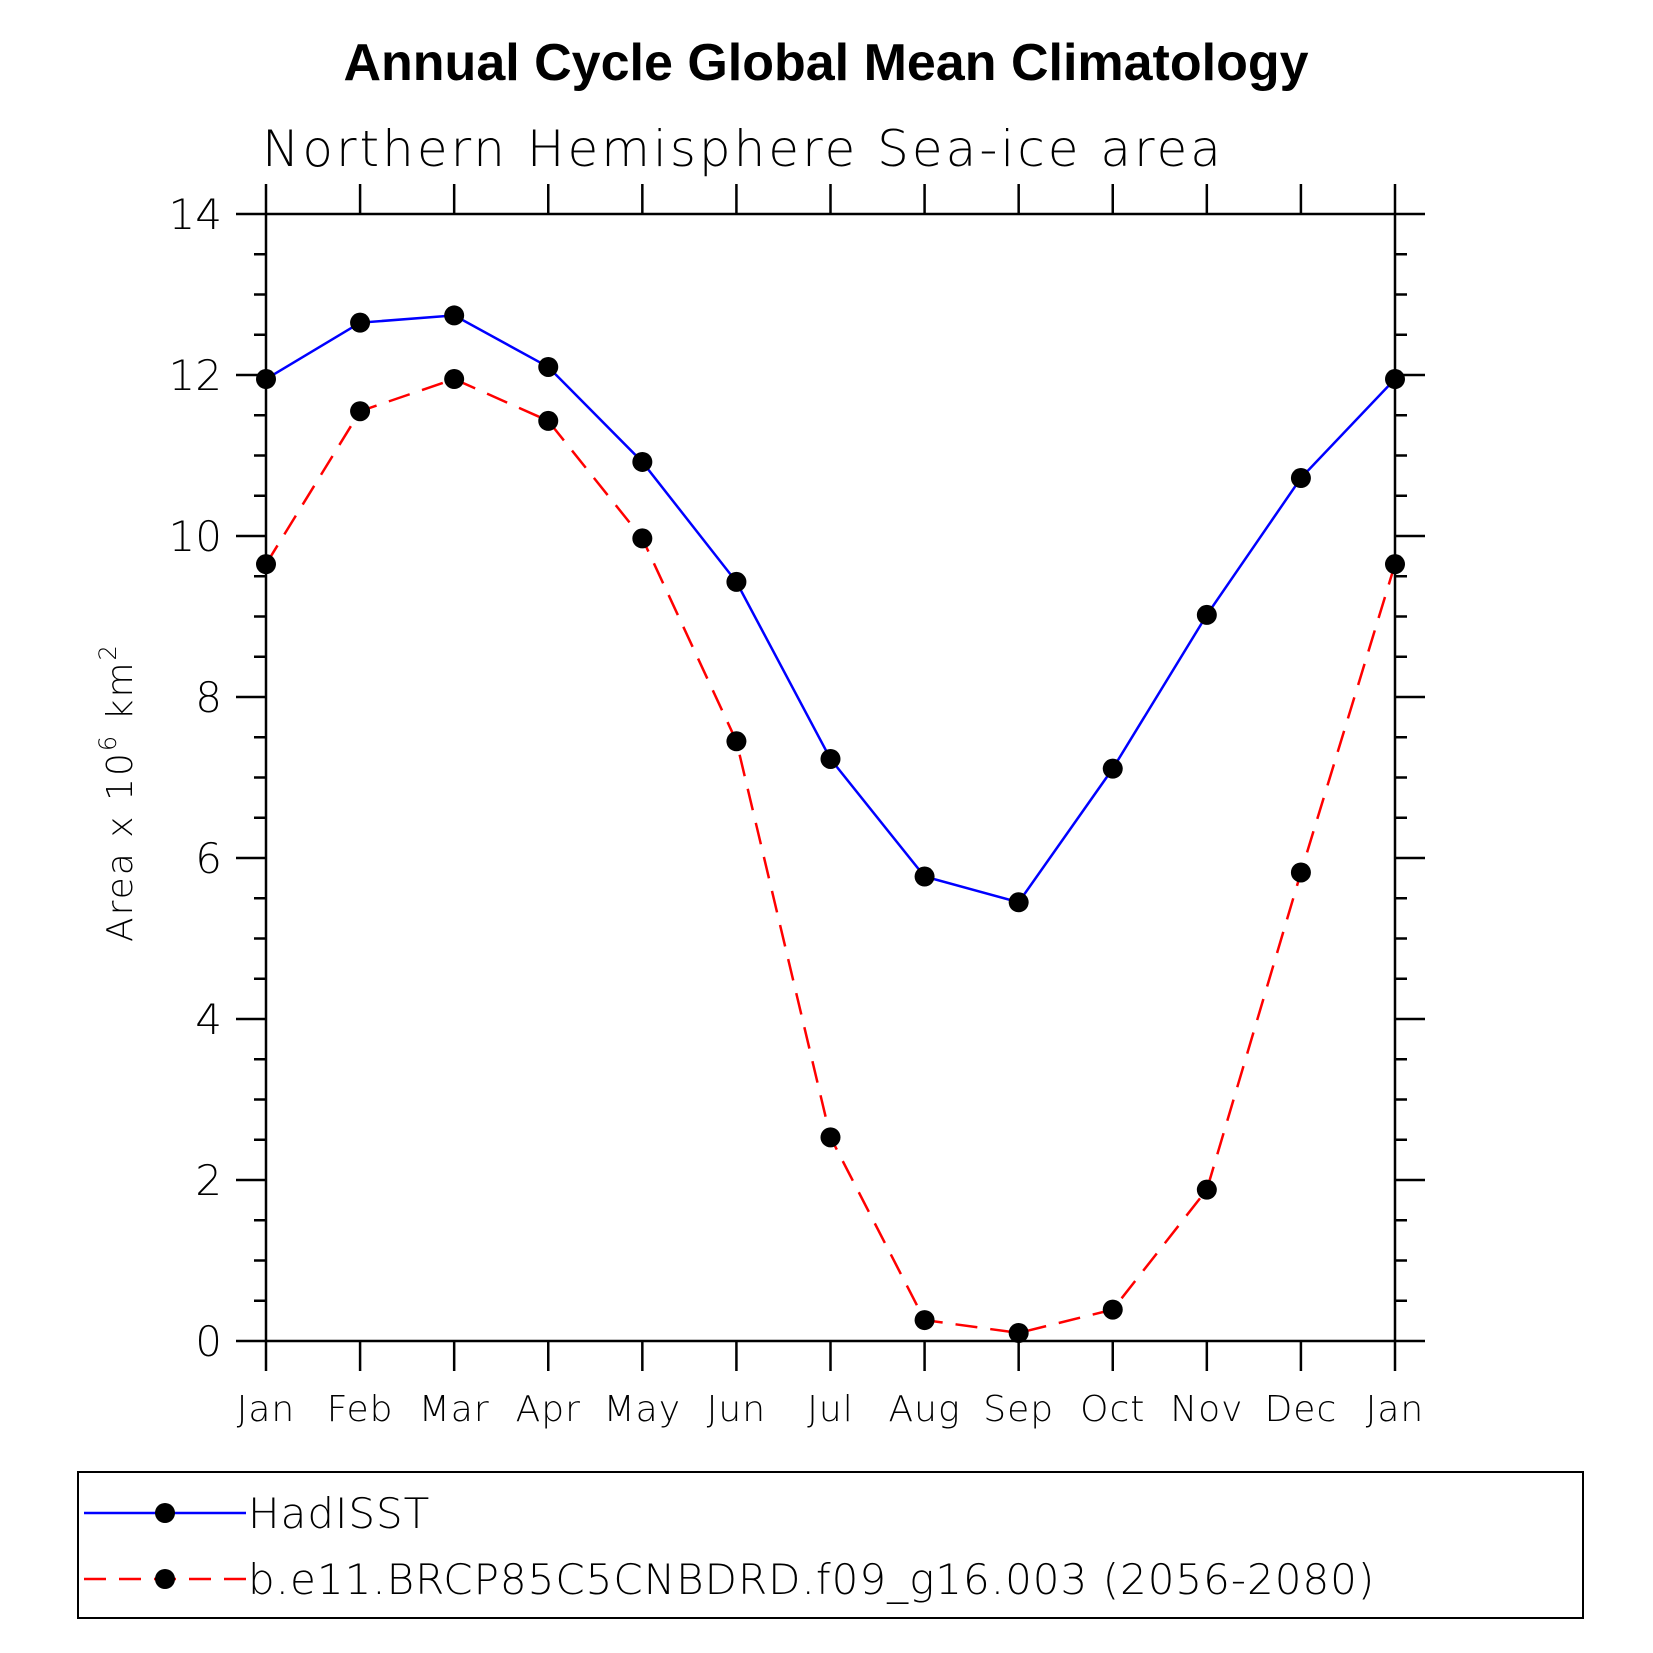 The width and height of the screenshot is (1653, 1653). I want to click on x-tick-label: Sep, so click(1018, 1409).